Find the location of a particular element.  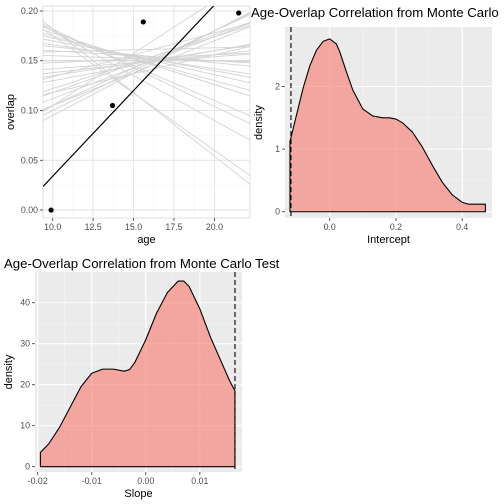

chart-title: Age-Overlap Correlation from Monte Carlo is located at coordinates (375, 12).